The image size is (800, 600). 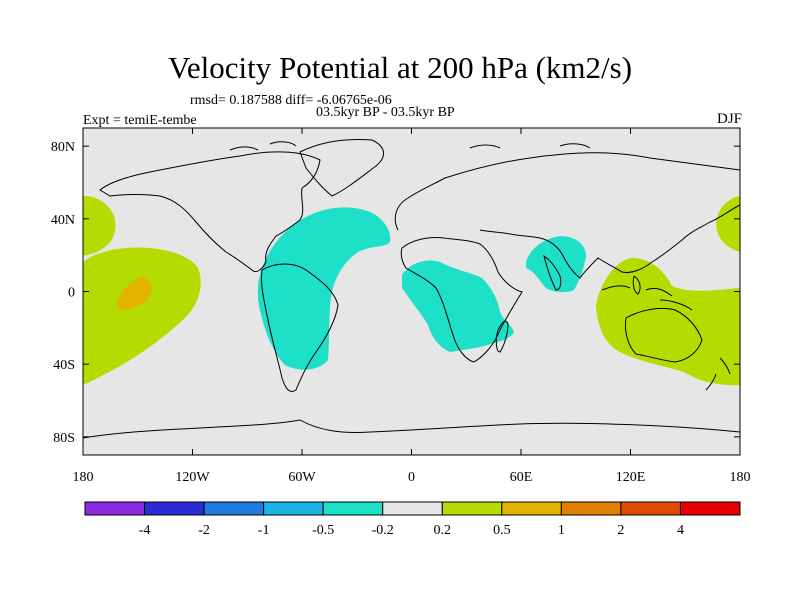 I want to click on eurasia-coast, so click(x=567, y=215).